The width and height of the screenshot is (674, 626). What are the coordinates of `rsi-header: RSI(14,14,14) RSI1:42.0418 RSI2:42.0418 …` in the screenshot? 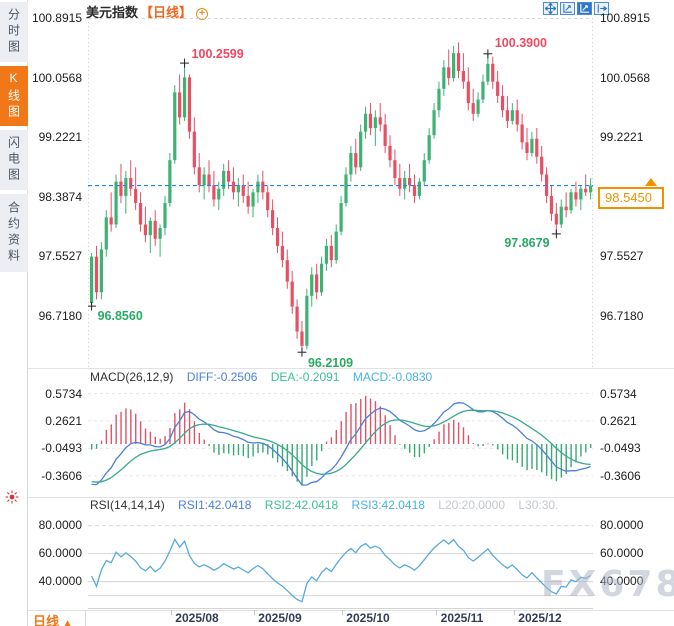 It's located at (329, 505).